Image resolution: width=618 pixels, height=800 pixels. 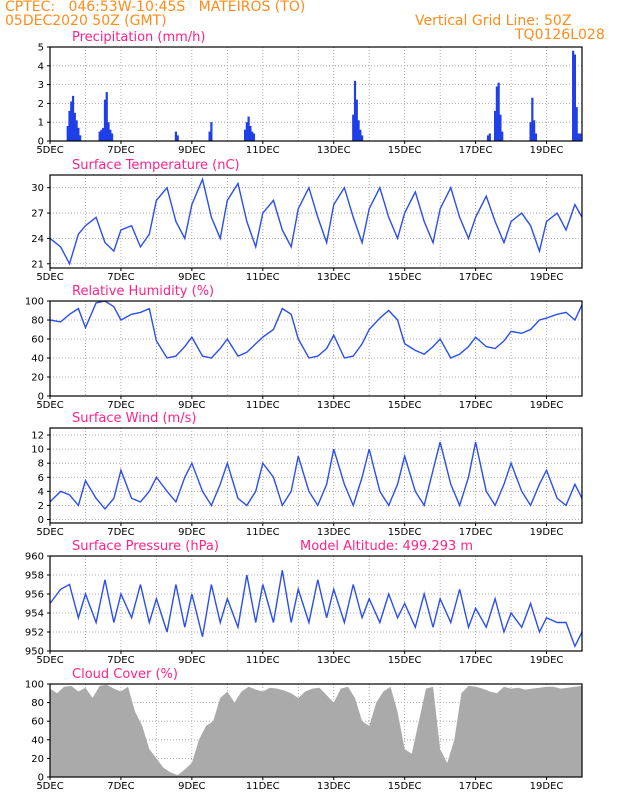 I want to click on y-tick-label: 958, so click(x=34, y=576).